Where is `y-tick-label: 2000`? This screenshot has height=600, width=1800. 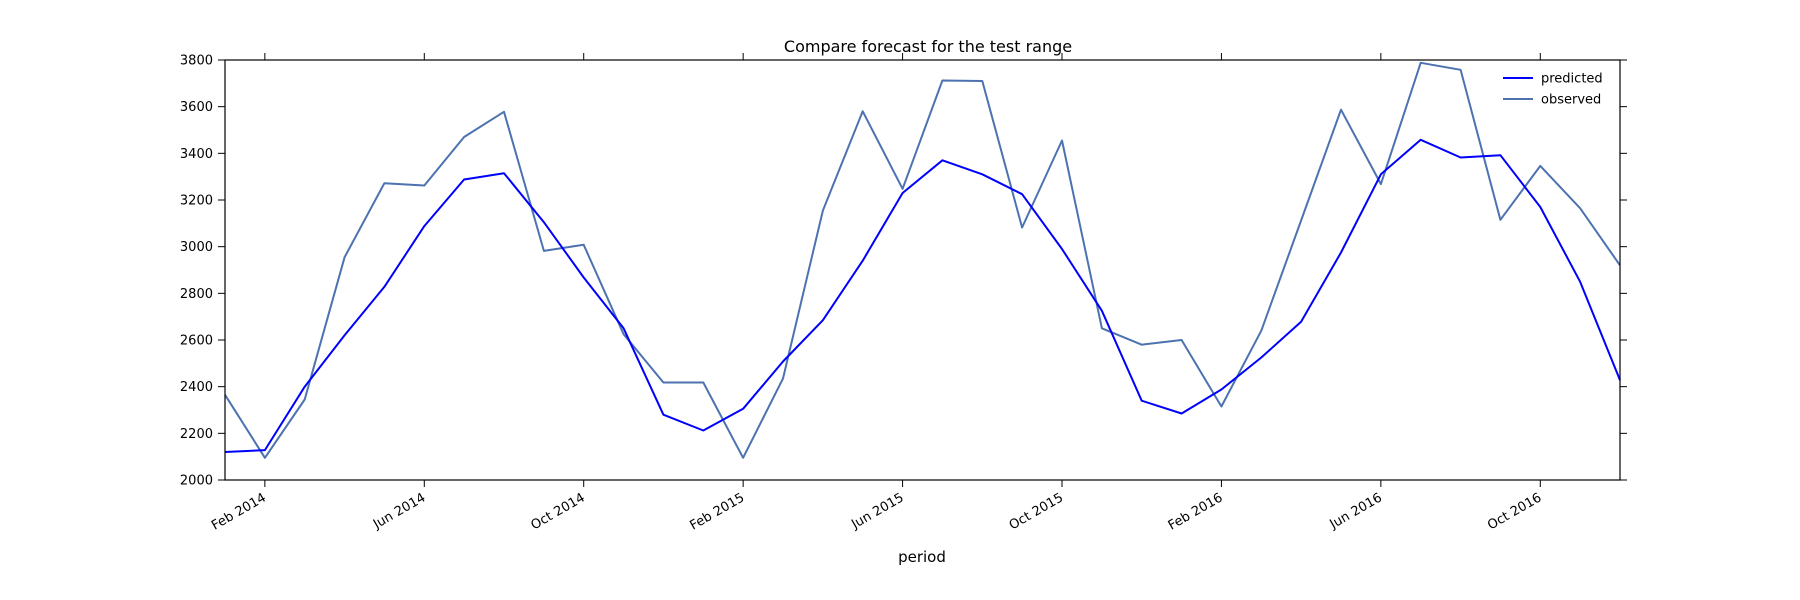 y-tick-label: 2000 is located at coordinates (196, 481).